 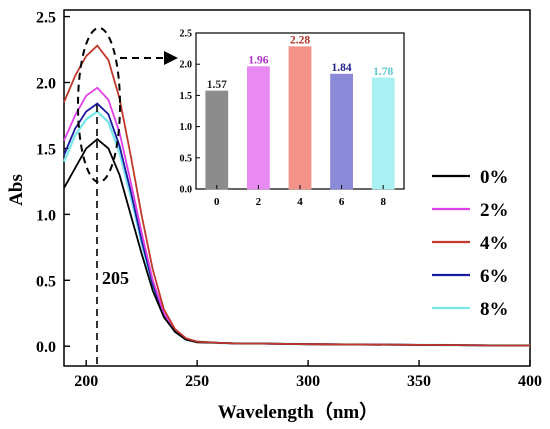 What do you see at coordinates (494, 309) in the screenshot?
I see `legend-label: 8%` at bounding box center [494, 309].